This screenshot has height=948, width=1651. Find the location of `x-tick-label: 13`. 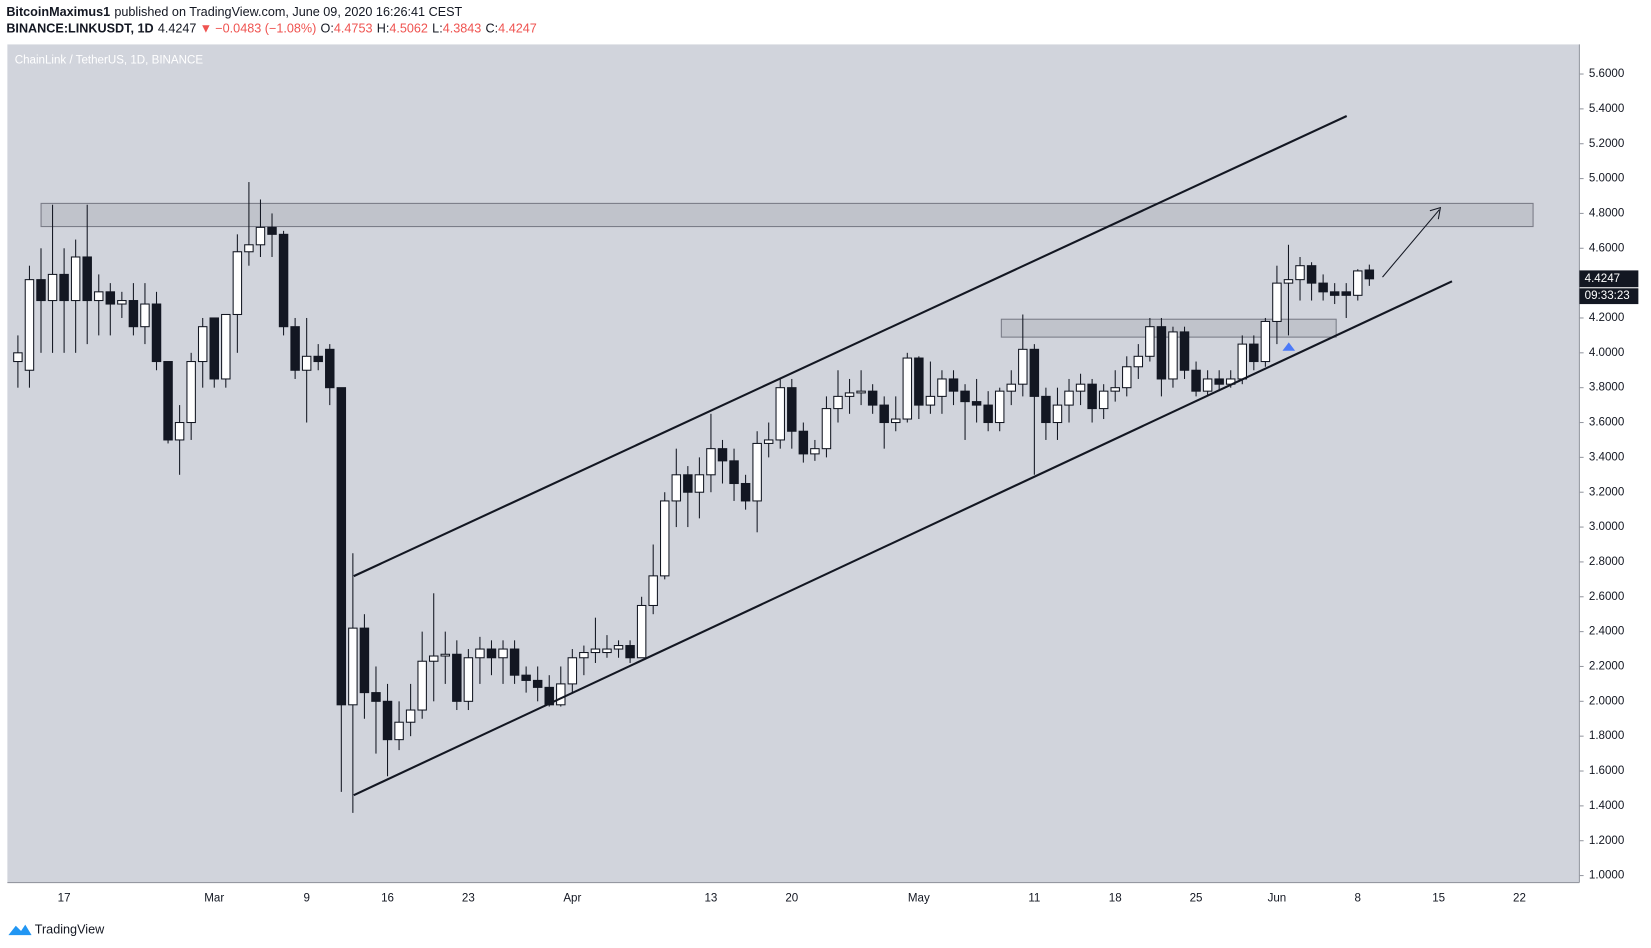

x-tick-label: 13 is located at coordinates (710, 898).